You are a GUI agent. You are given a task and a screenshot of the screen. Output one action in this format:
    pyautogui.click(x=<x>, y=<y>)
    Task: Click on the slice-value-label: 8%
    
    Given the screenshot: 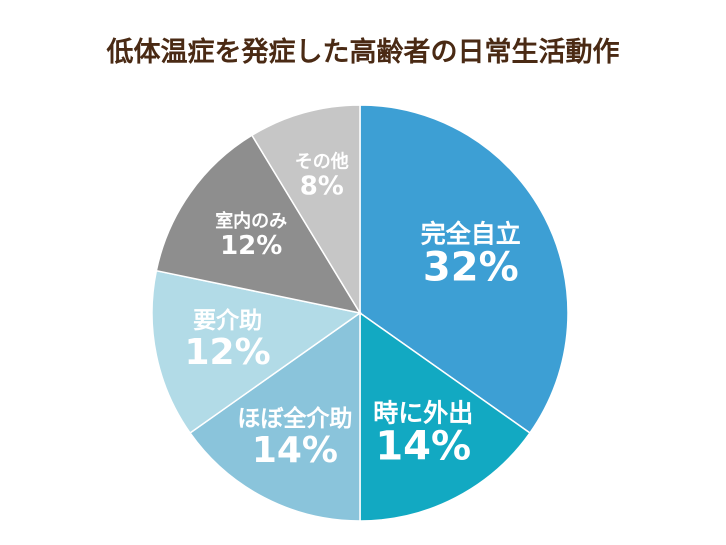 What is the action you would take?
    pyautogui.click(x=322, y=186)
    